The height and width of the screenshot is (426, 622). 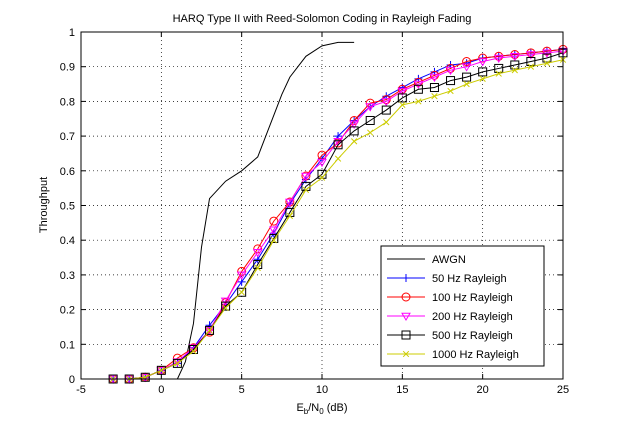 What do you see at coordinates (67, 345) in the screenshot?
I see `y-tick-label: 0.1` at bounding box center [67, 345].